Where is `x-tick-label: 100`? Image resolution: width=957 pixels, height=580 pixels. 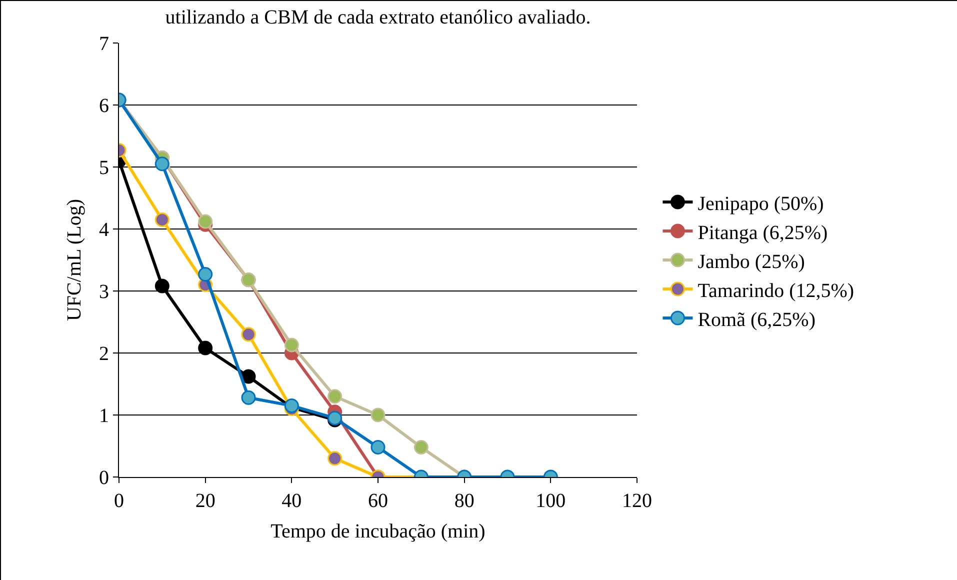
x-tick-label: 100 is located at coordinates (551, 501).